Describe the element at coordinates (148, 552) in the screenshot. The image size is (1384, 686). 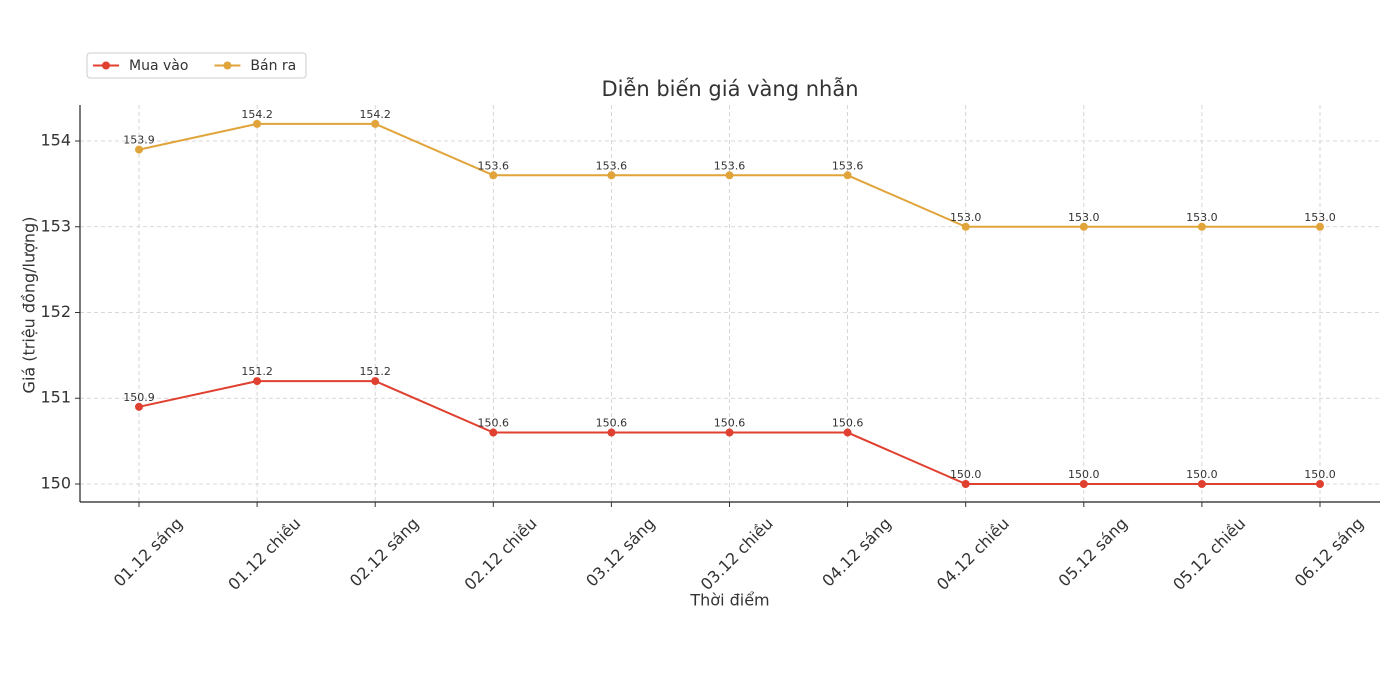
I see `x-tick-label: 01.12 sáng` at that location.